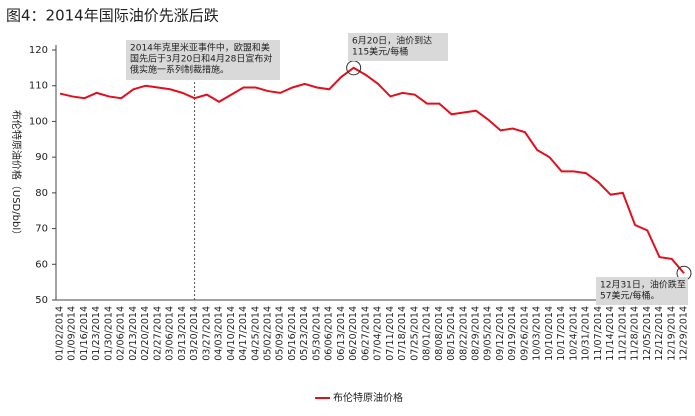 The width and height of the screenshot is (695, 416). I want to click on x-tick-label: 09/26/2014, so click(524, 333).